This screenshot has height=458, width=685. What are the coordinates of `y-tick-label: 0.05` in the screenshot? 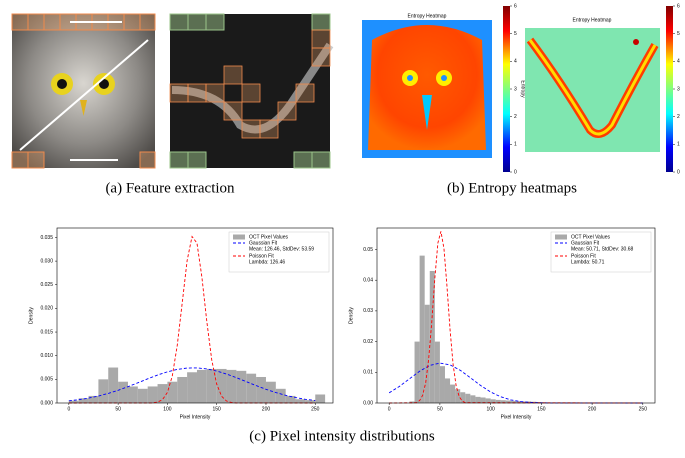 It's located at (368, 250).